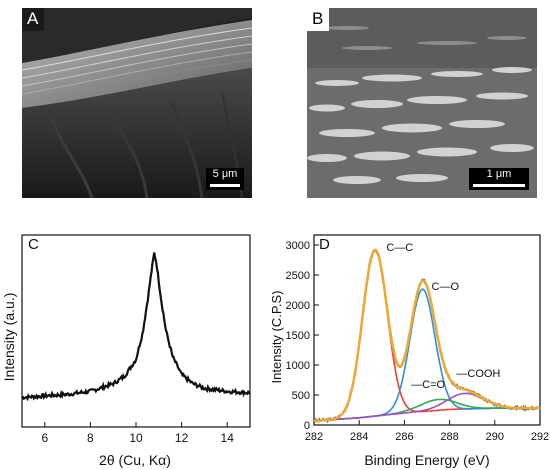 This screenshot has height=470, width=550. Describe the element at coordinates (225, 185) in the screenshot. I see `scalebar-a-line` at that location.